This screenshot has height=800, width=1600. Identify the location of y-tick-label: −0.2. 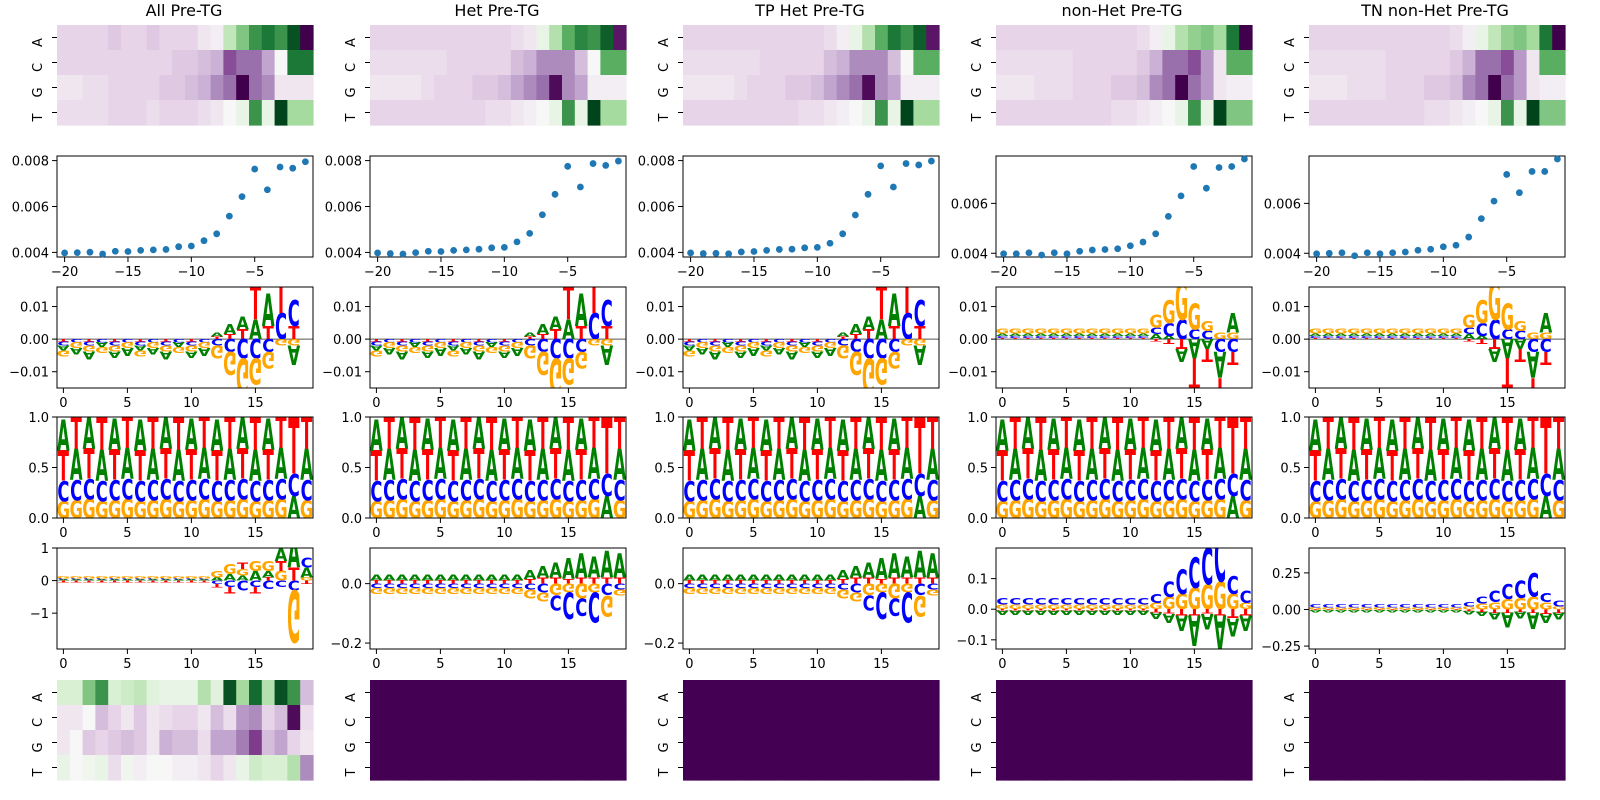
(346, 644).